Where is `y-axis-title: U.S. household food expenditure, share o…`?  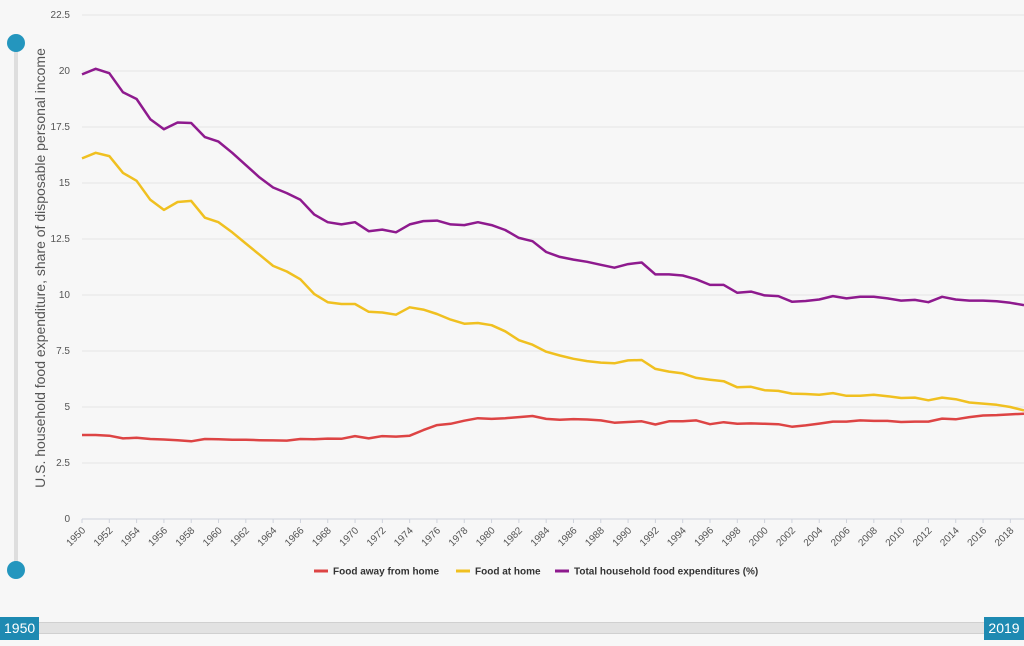 y-axis-title: U.S. household food expenditure, share o… is located at coordinates (40, 268).